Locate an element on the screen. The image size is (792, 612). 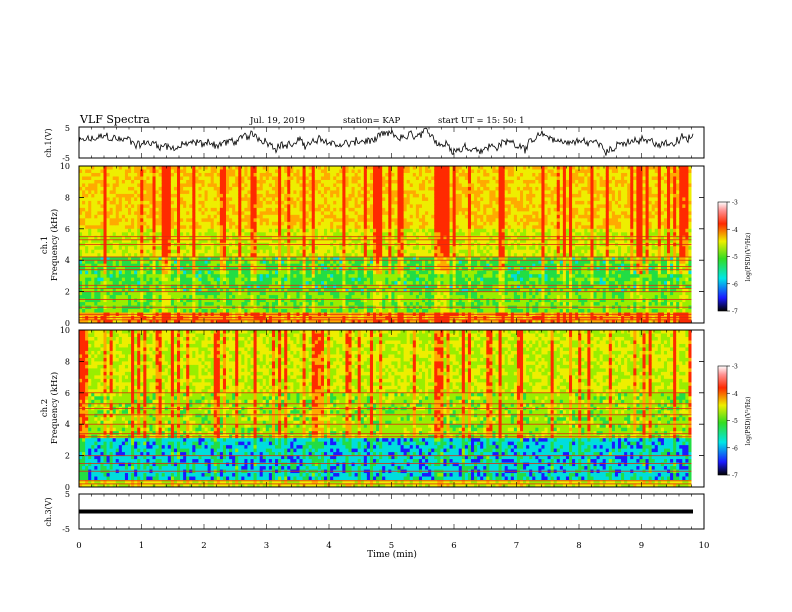
ch3-ylabel: ch.3(V) is located at coordinates (48, 511).